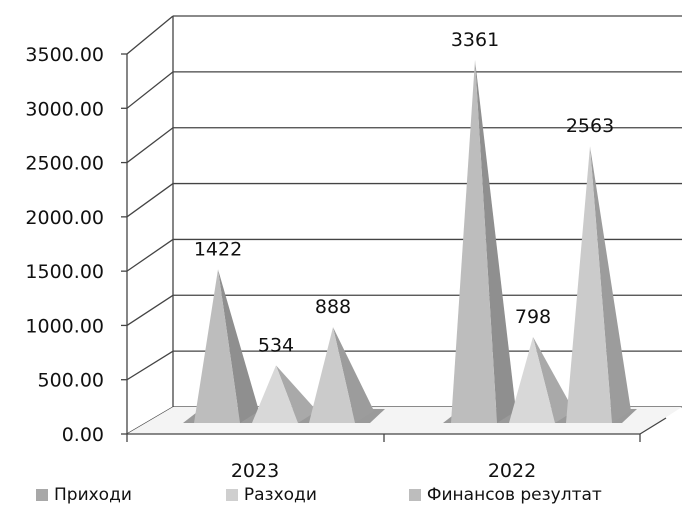 This screenshot has width=682, height=506. What do you see at coordinates (356, 495) in the screenshot?
I see `legend: Приходи Разходи Финансов резултат` at bounding box center [356, 495].